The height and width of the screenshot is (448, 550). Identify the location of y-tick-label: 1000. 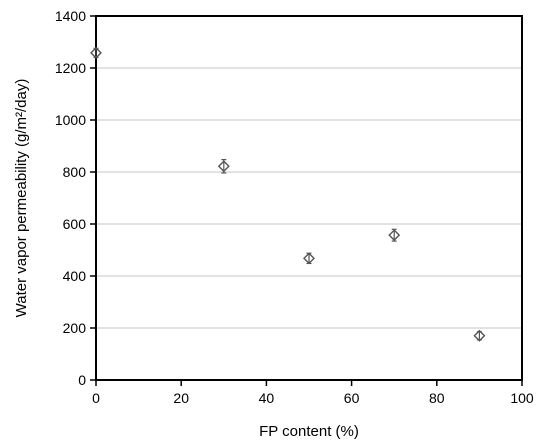
(70, 120).